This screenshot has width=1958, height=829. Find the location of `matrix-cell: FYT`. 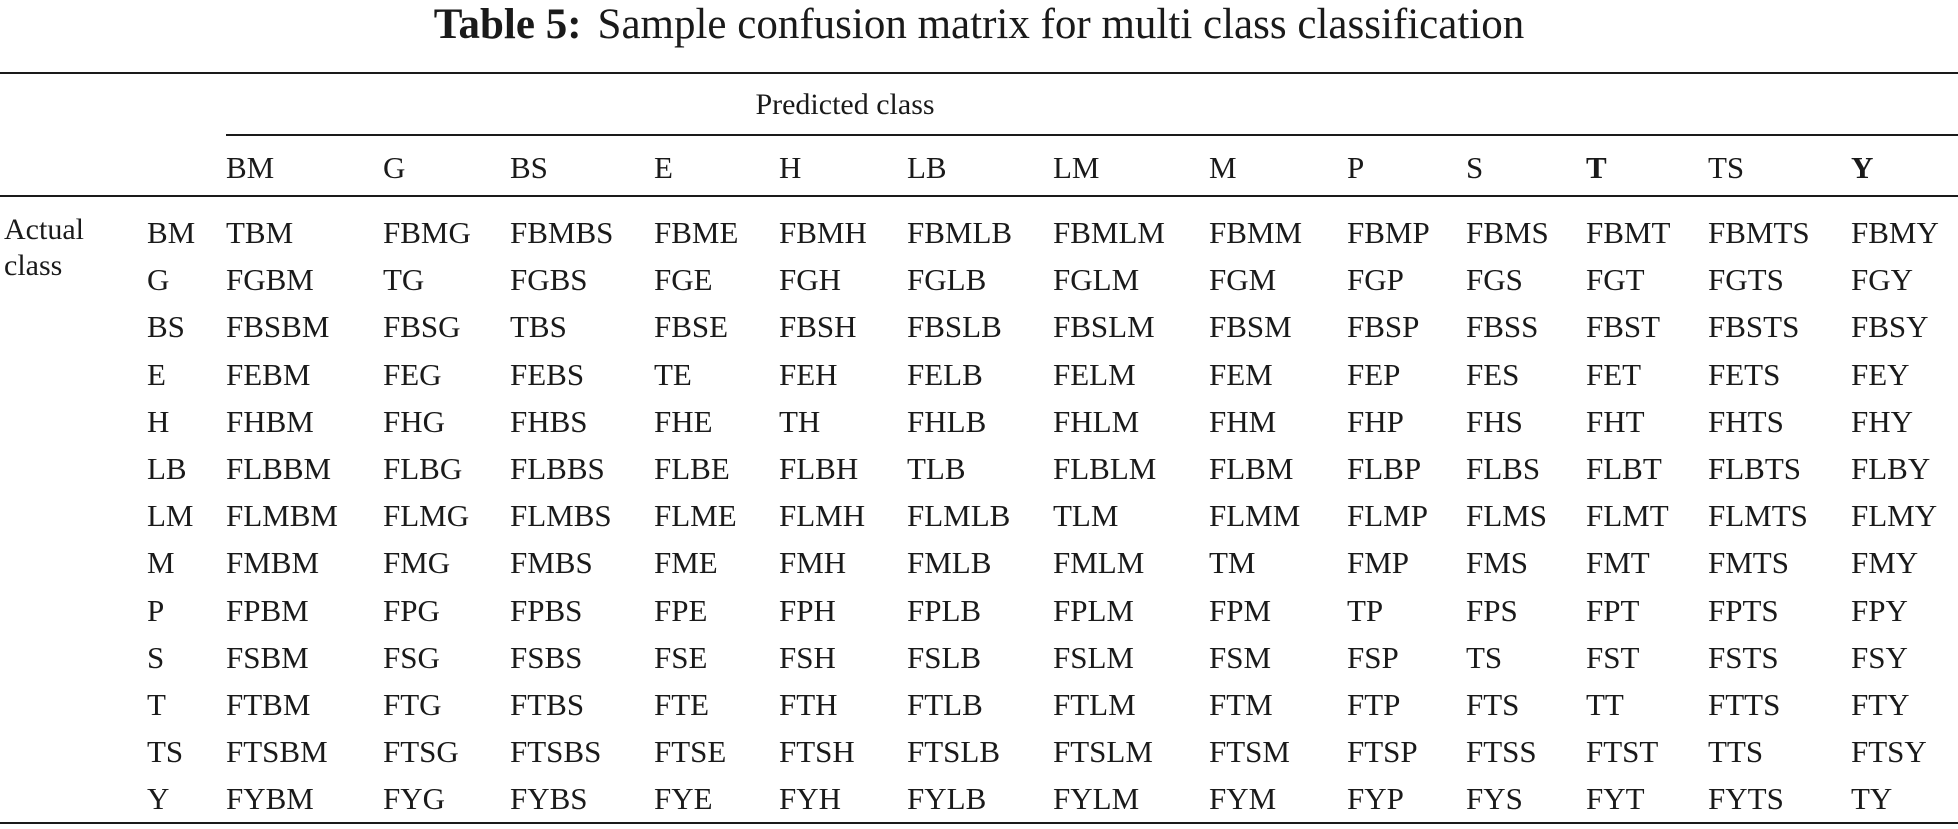

matrix-cell: FYT is located at coordinates (1615, 799).